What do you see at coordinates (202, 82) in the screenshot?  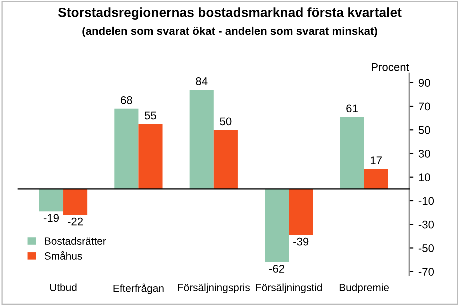 I see `data-label: 84` at bounding box center [202, 82].